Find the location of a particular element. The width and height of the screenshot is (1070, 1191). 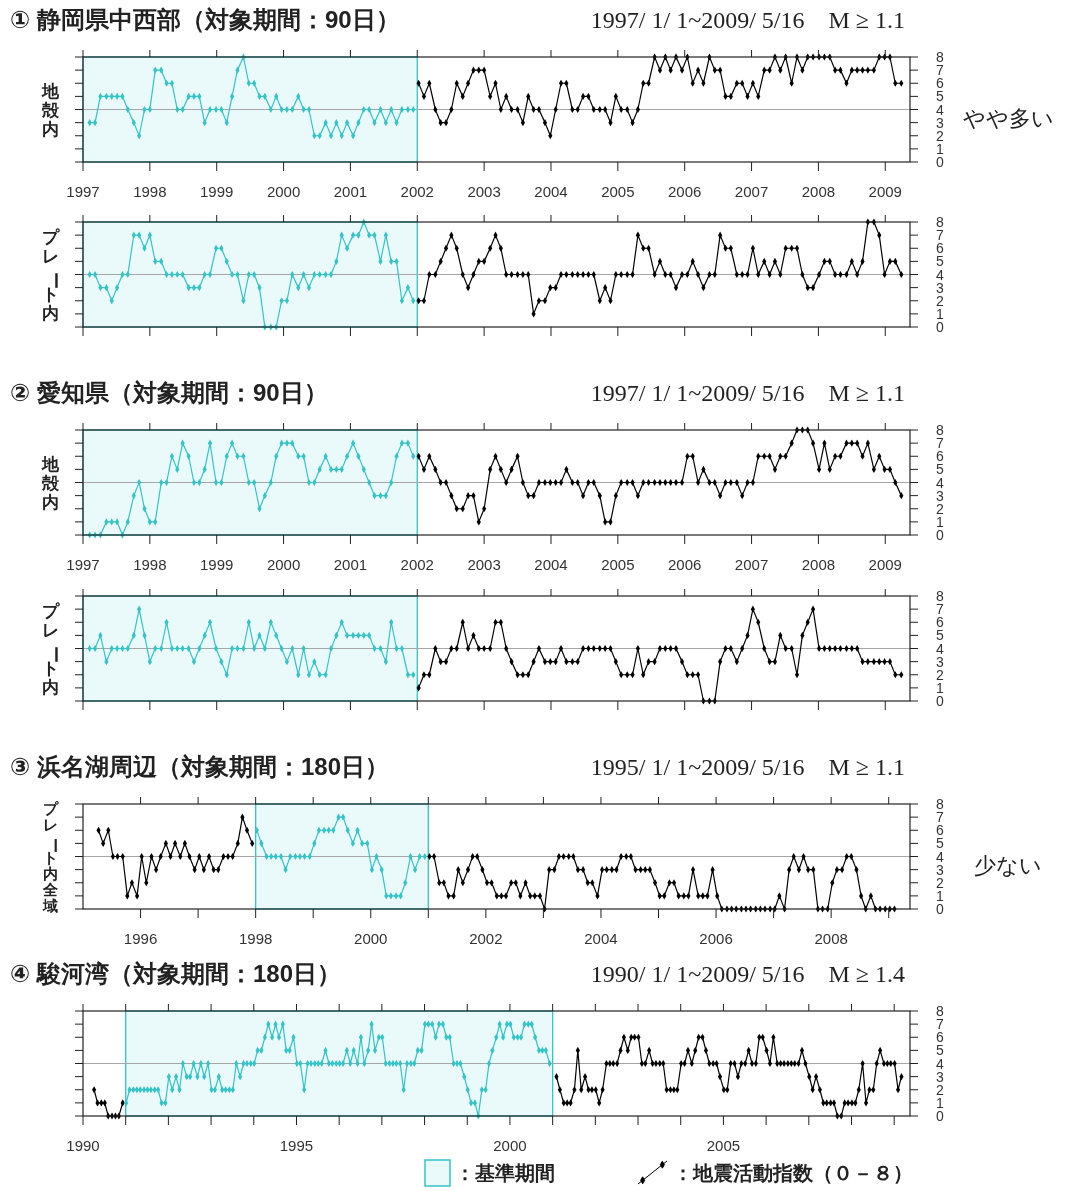

legend-label: ：基準期間 is located at coordinates (505, 1173).